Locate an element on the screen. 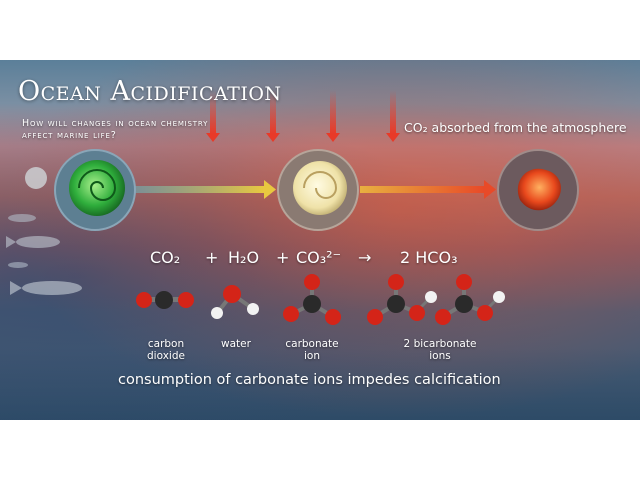  fish-school is located at coordinates (44, 254).